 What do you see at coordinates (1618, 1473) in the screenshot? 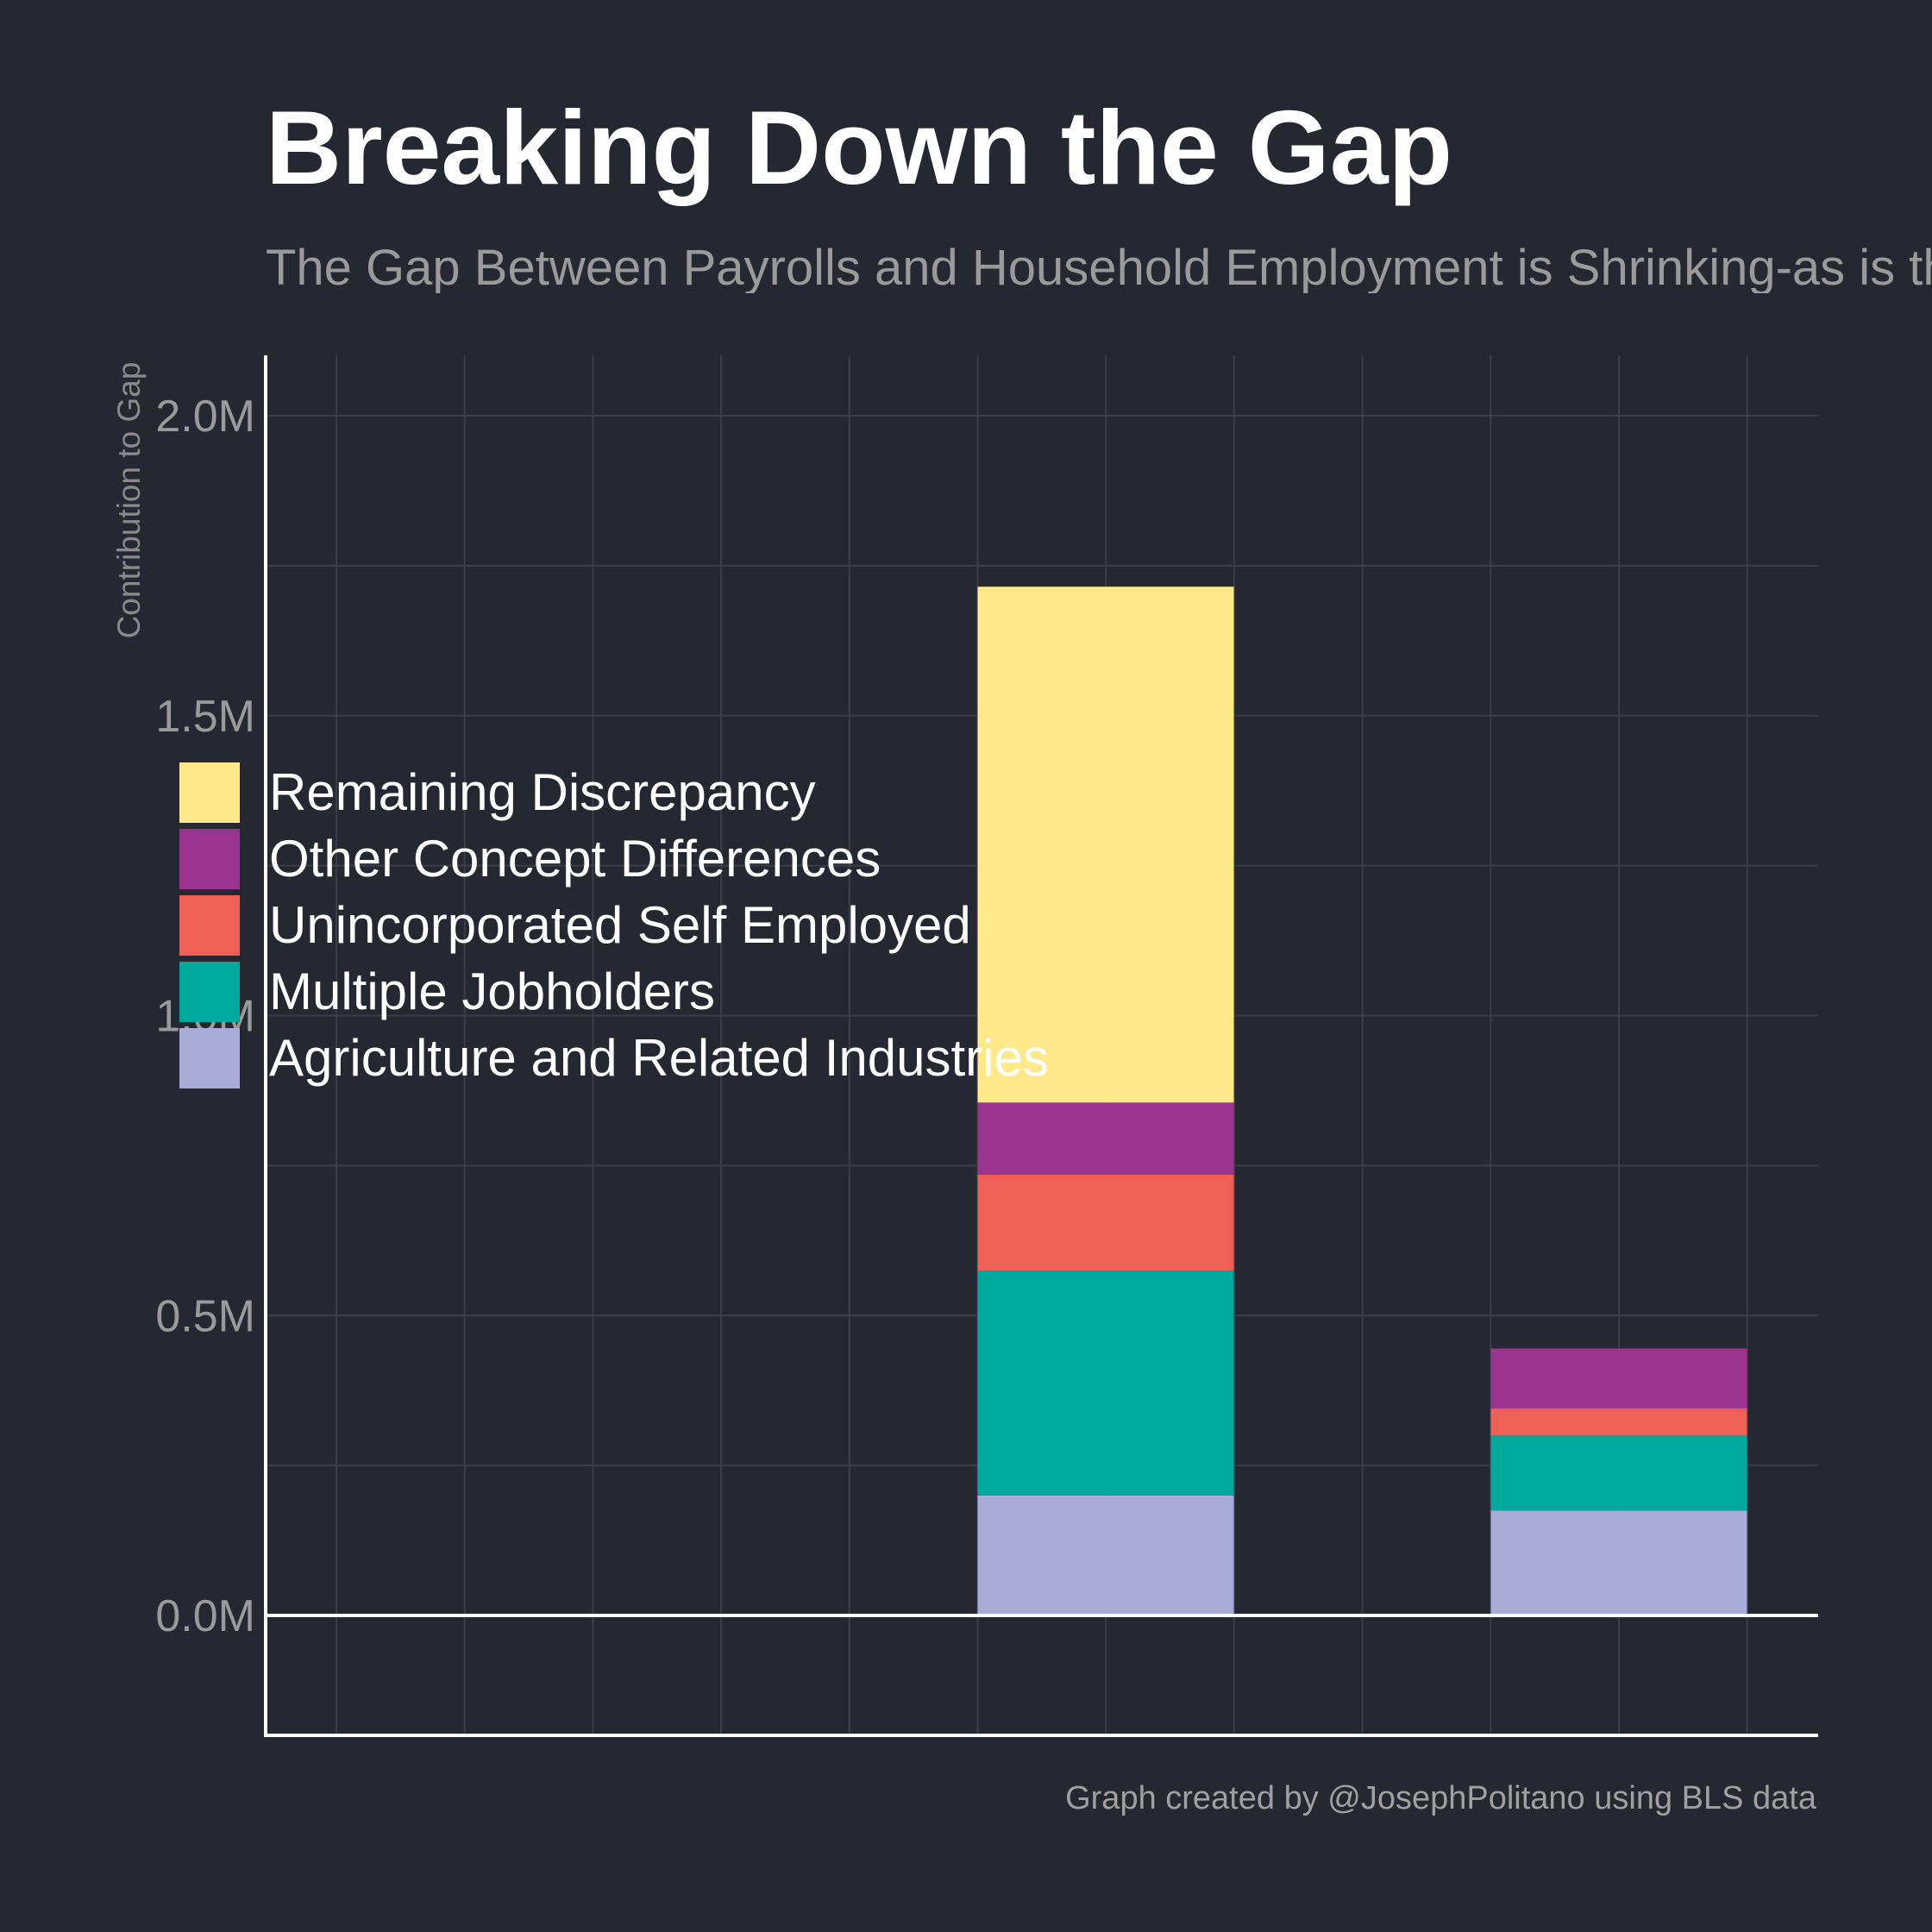
I see `bar-segment-2-multiple-jobholders` at bounding box center [1618, 1473].